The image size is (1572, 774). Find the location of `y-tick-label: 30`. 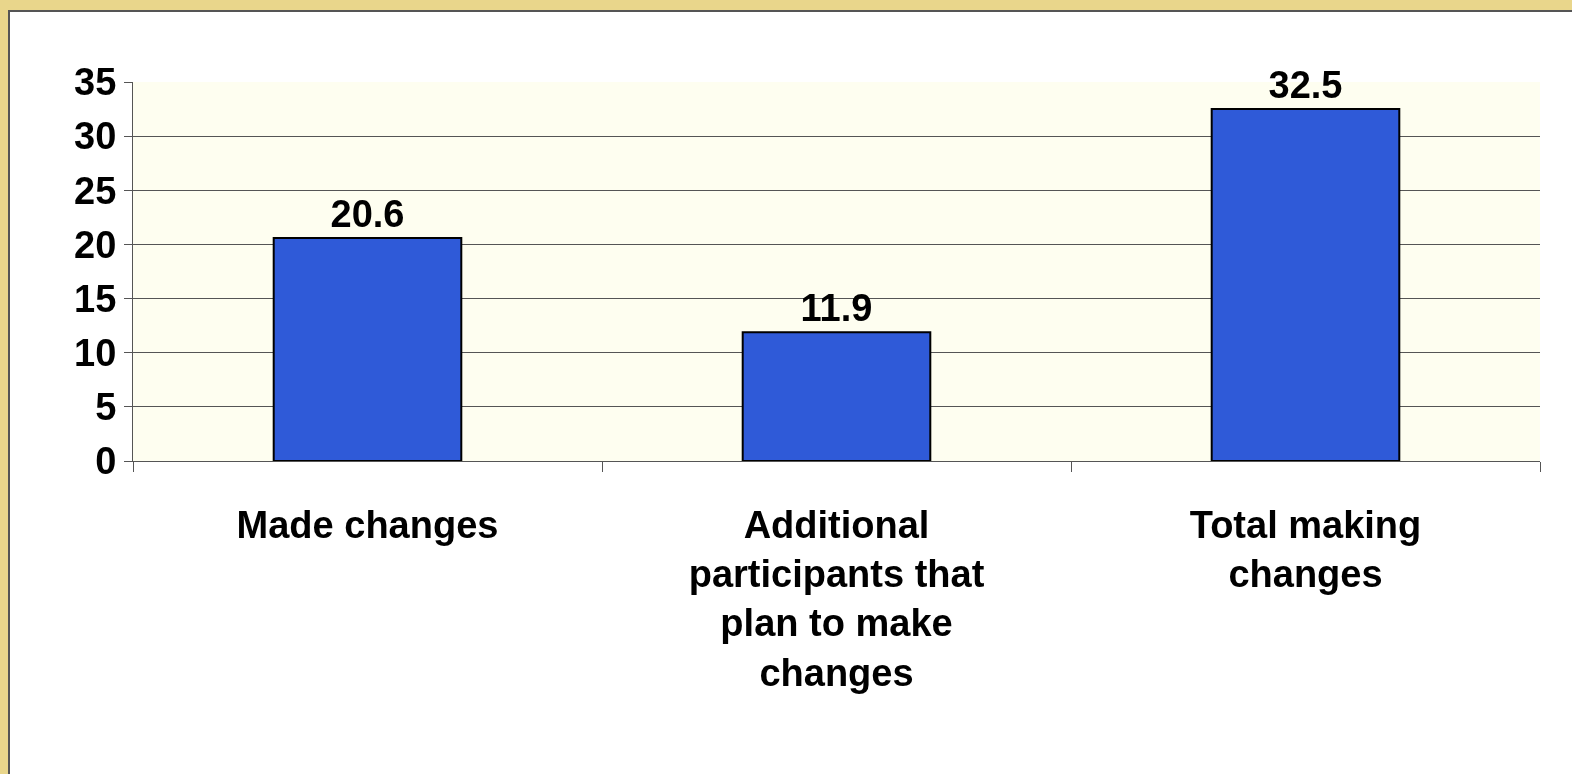

y-tick-label: 30 is located at coordinates (95, 136).